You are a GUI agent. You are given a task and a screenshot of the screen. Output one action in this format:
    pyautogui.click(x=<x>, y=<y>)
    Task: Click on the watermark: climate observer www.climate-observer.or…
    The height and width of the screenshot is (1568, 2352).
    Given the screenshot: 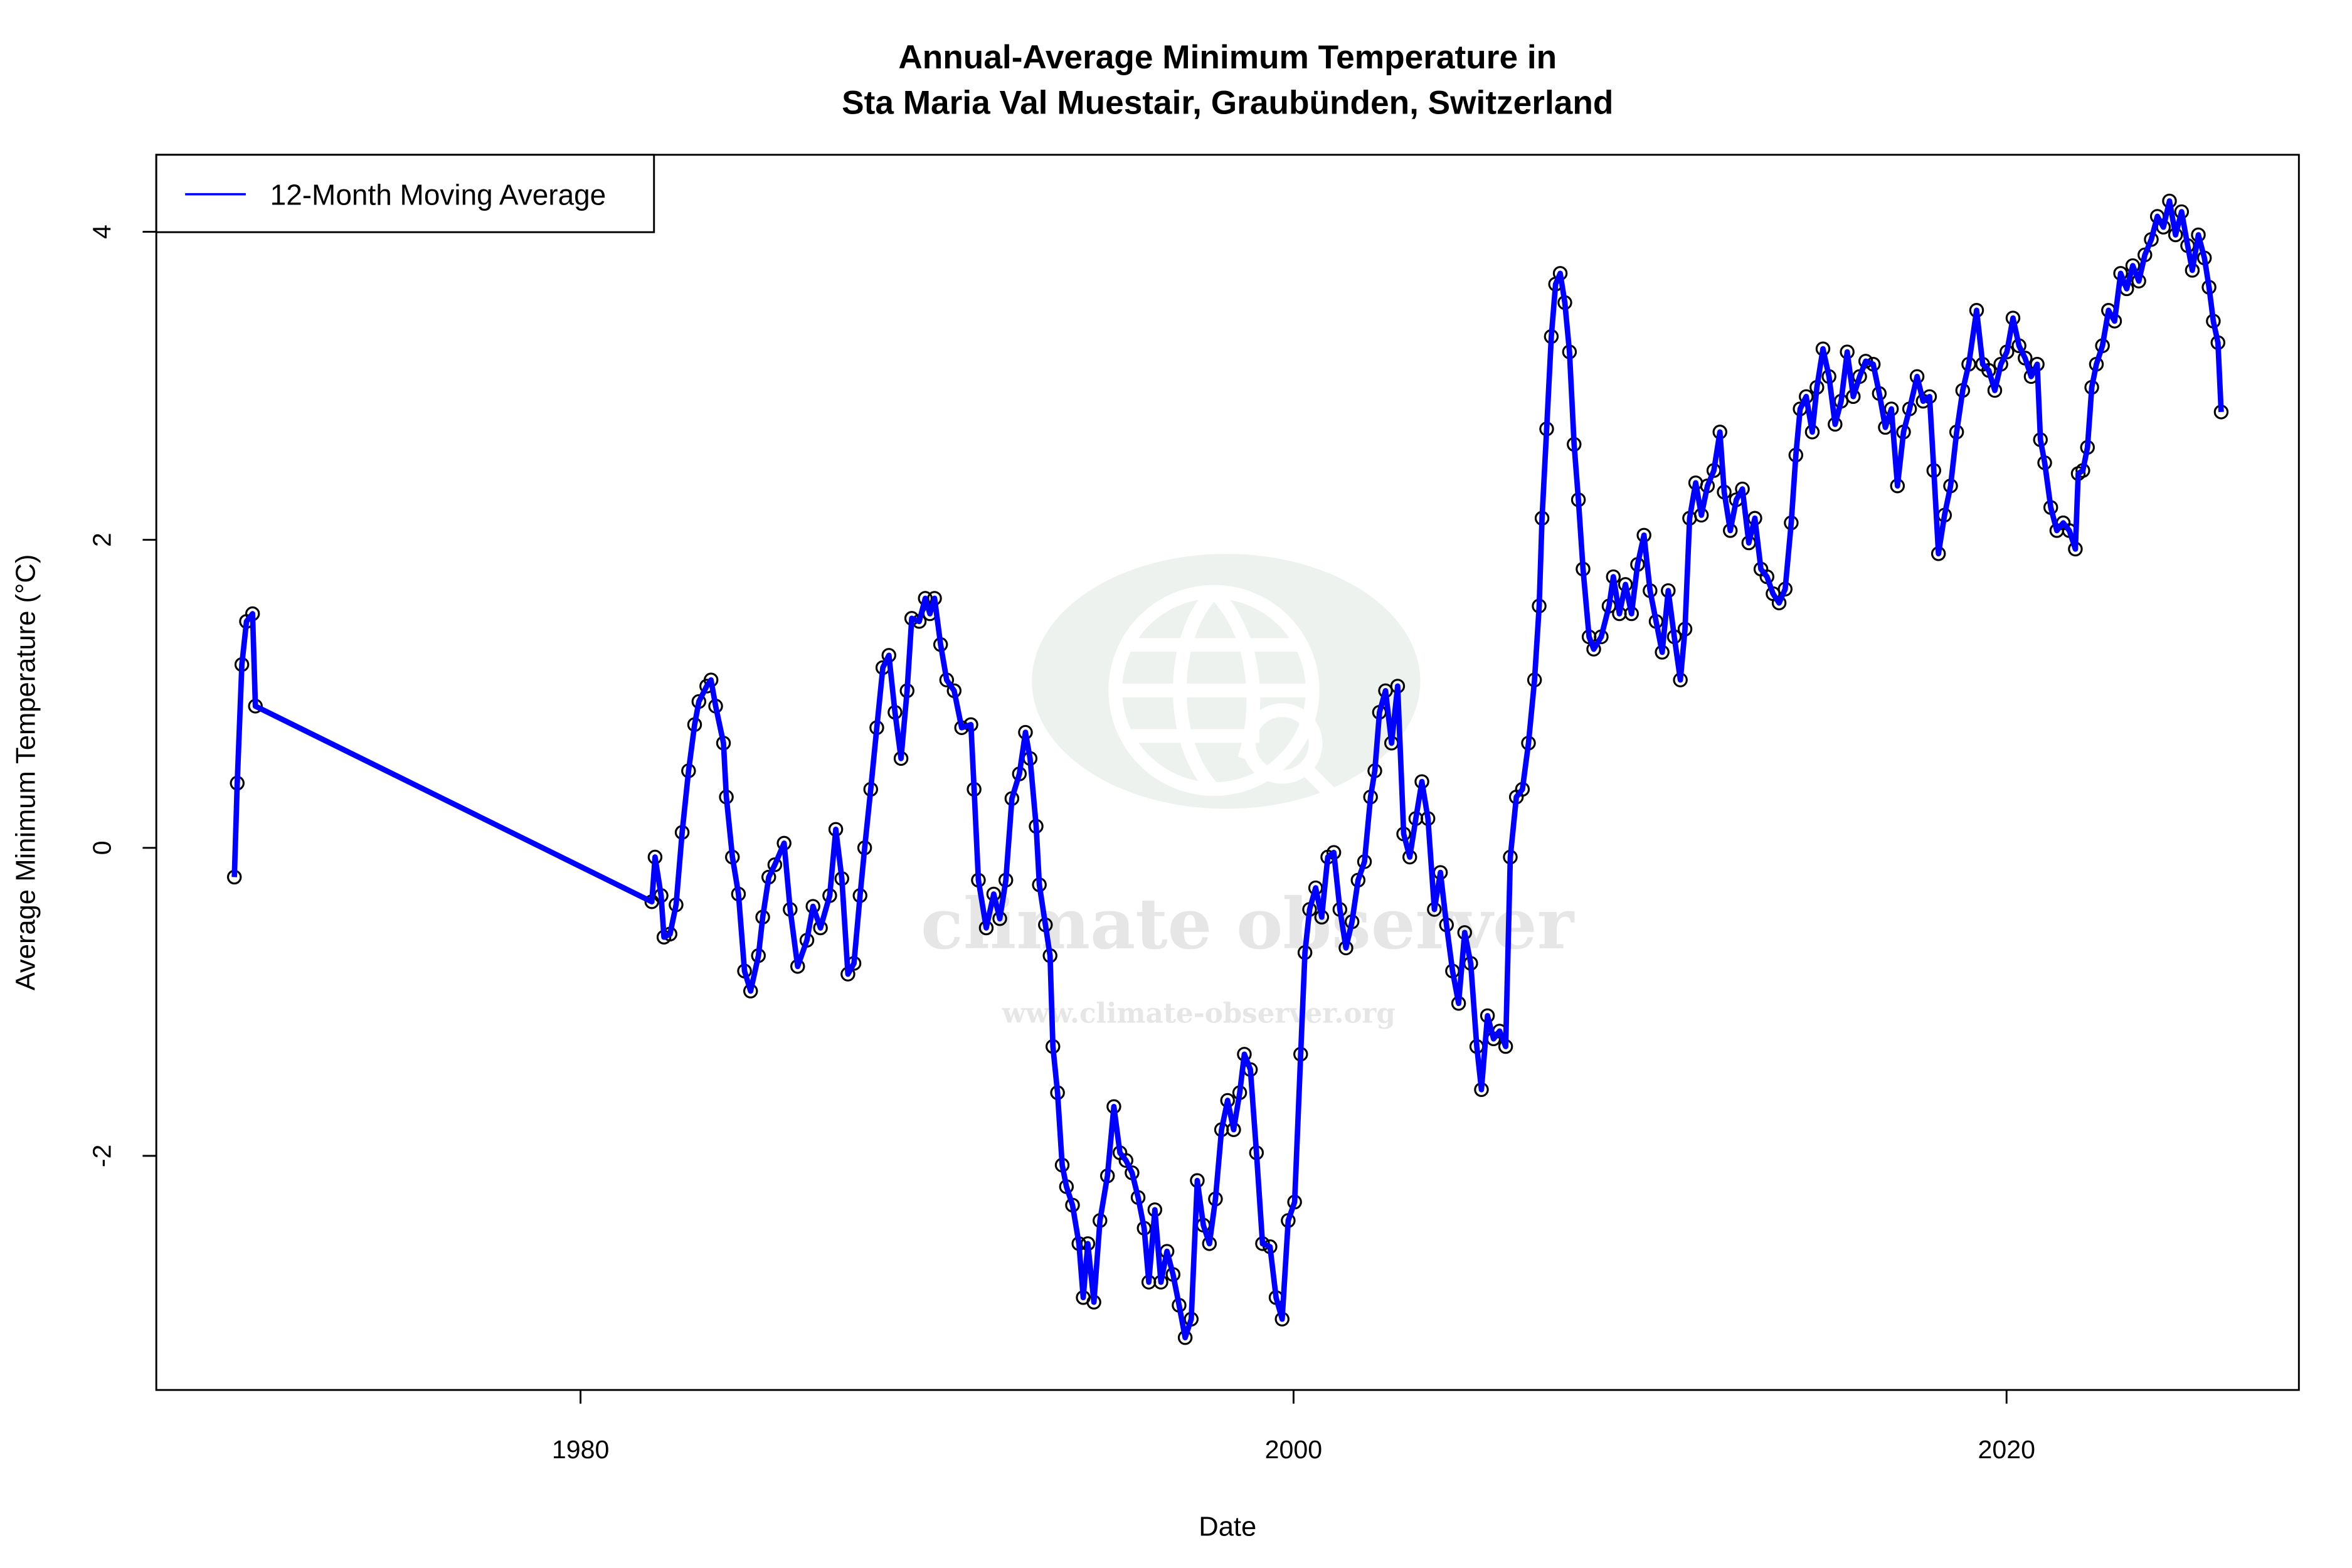 What is the action you would take?
    pyautogui.click(x=1248, y=792)
    